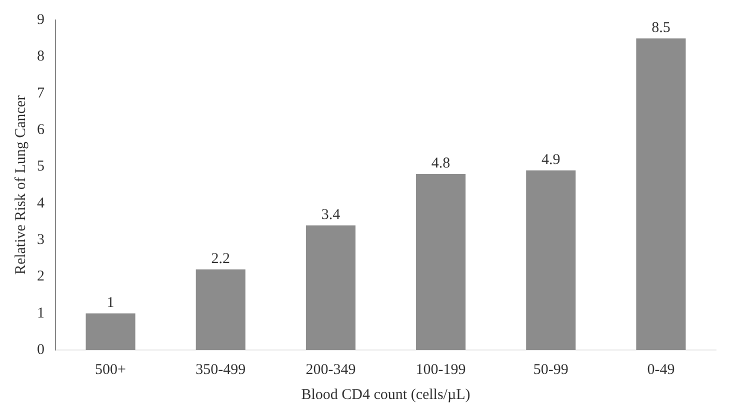 This screenshot has width=744, height=417. I want to click on x-tick-label: 0-49, so click(661, 370).